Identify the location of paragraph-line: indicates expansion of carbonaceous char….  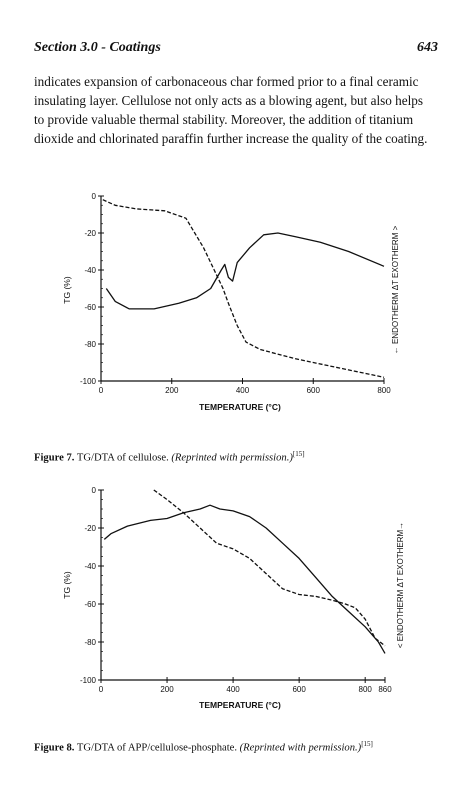
(226, 81).